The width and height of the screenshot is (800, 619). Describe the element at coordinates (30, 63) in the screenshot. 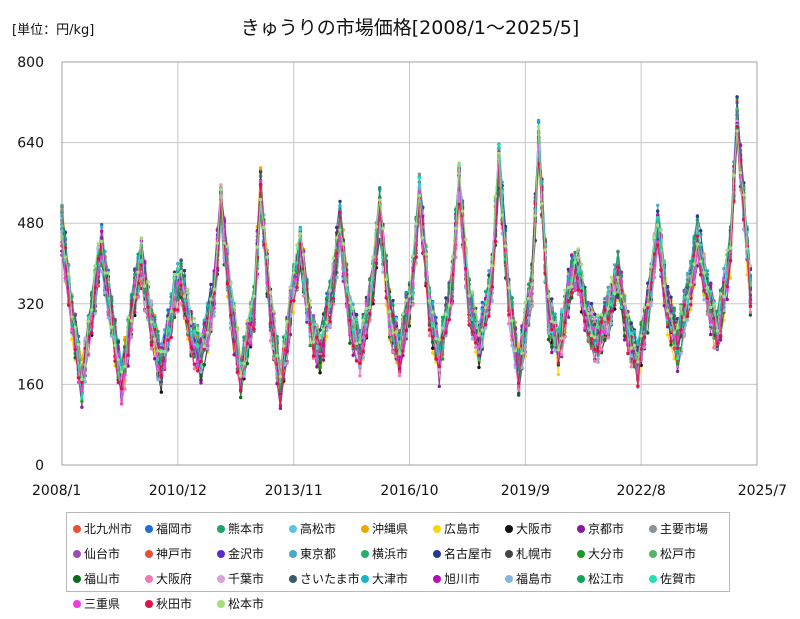

I see `y-tick-label: 800` at that location.